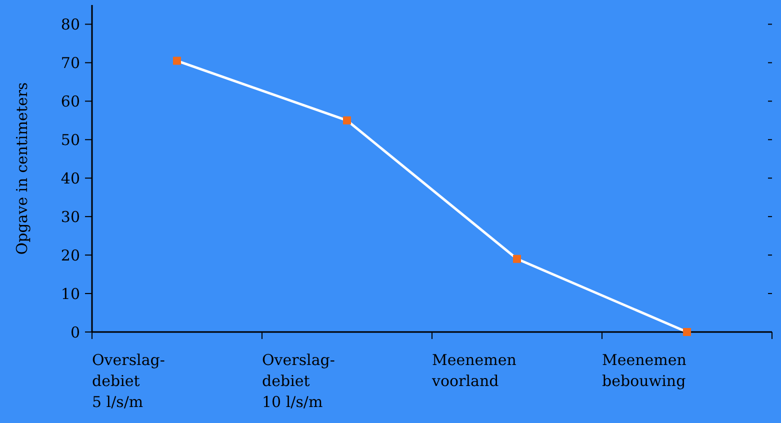 The image size is (781, 423). Describe the element at coordinates (70, 255) in the screenshot. I see `y-tick-label: 20` at that location.